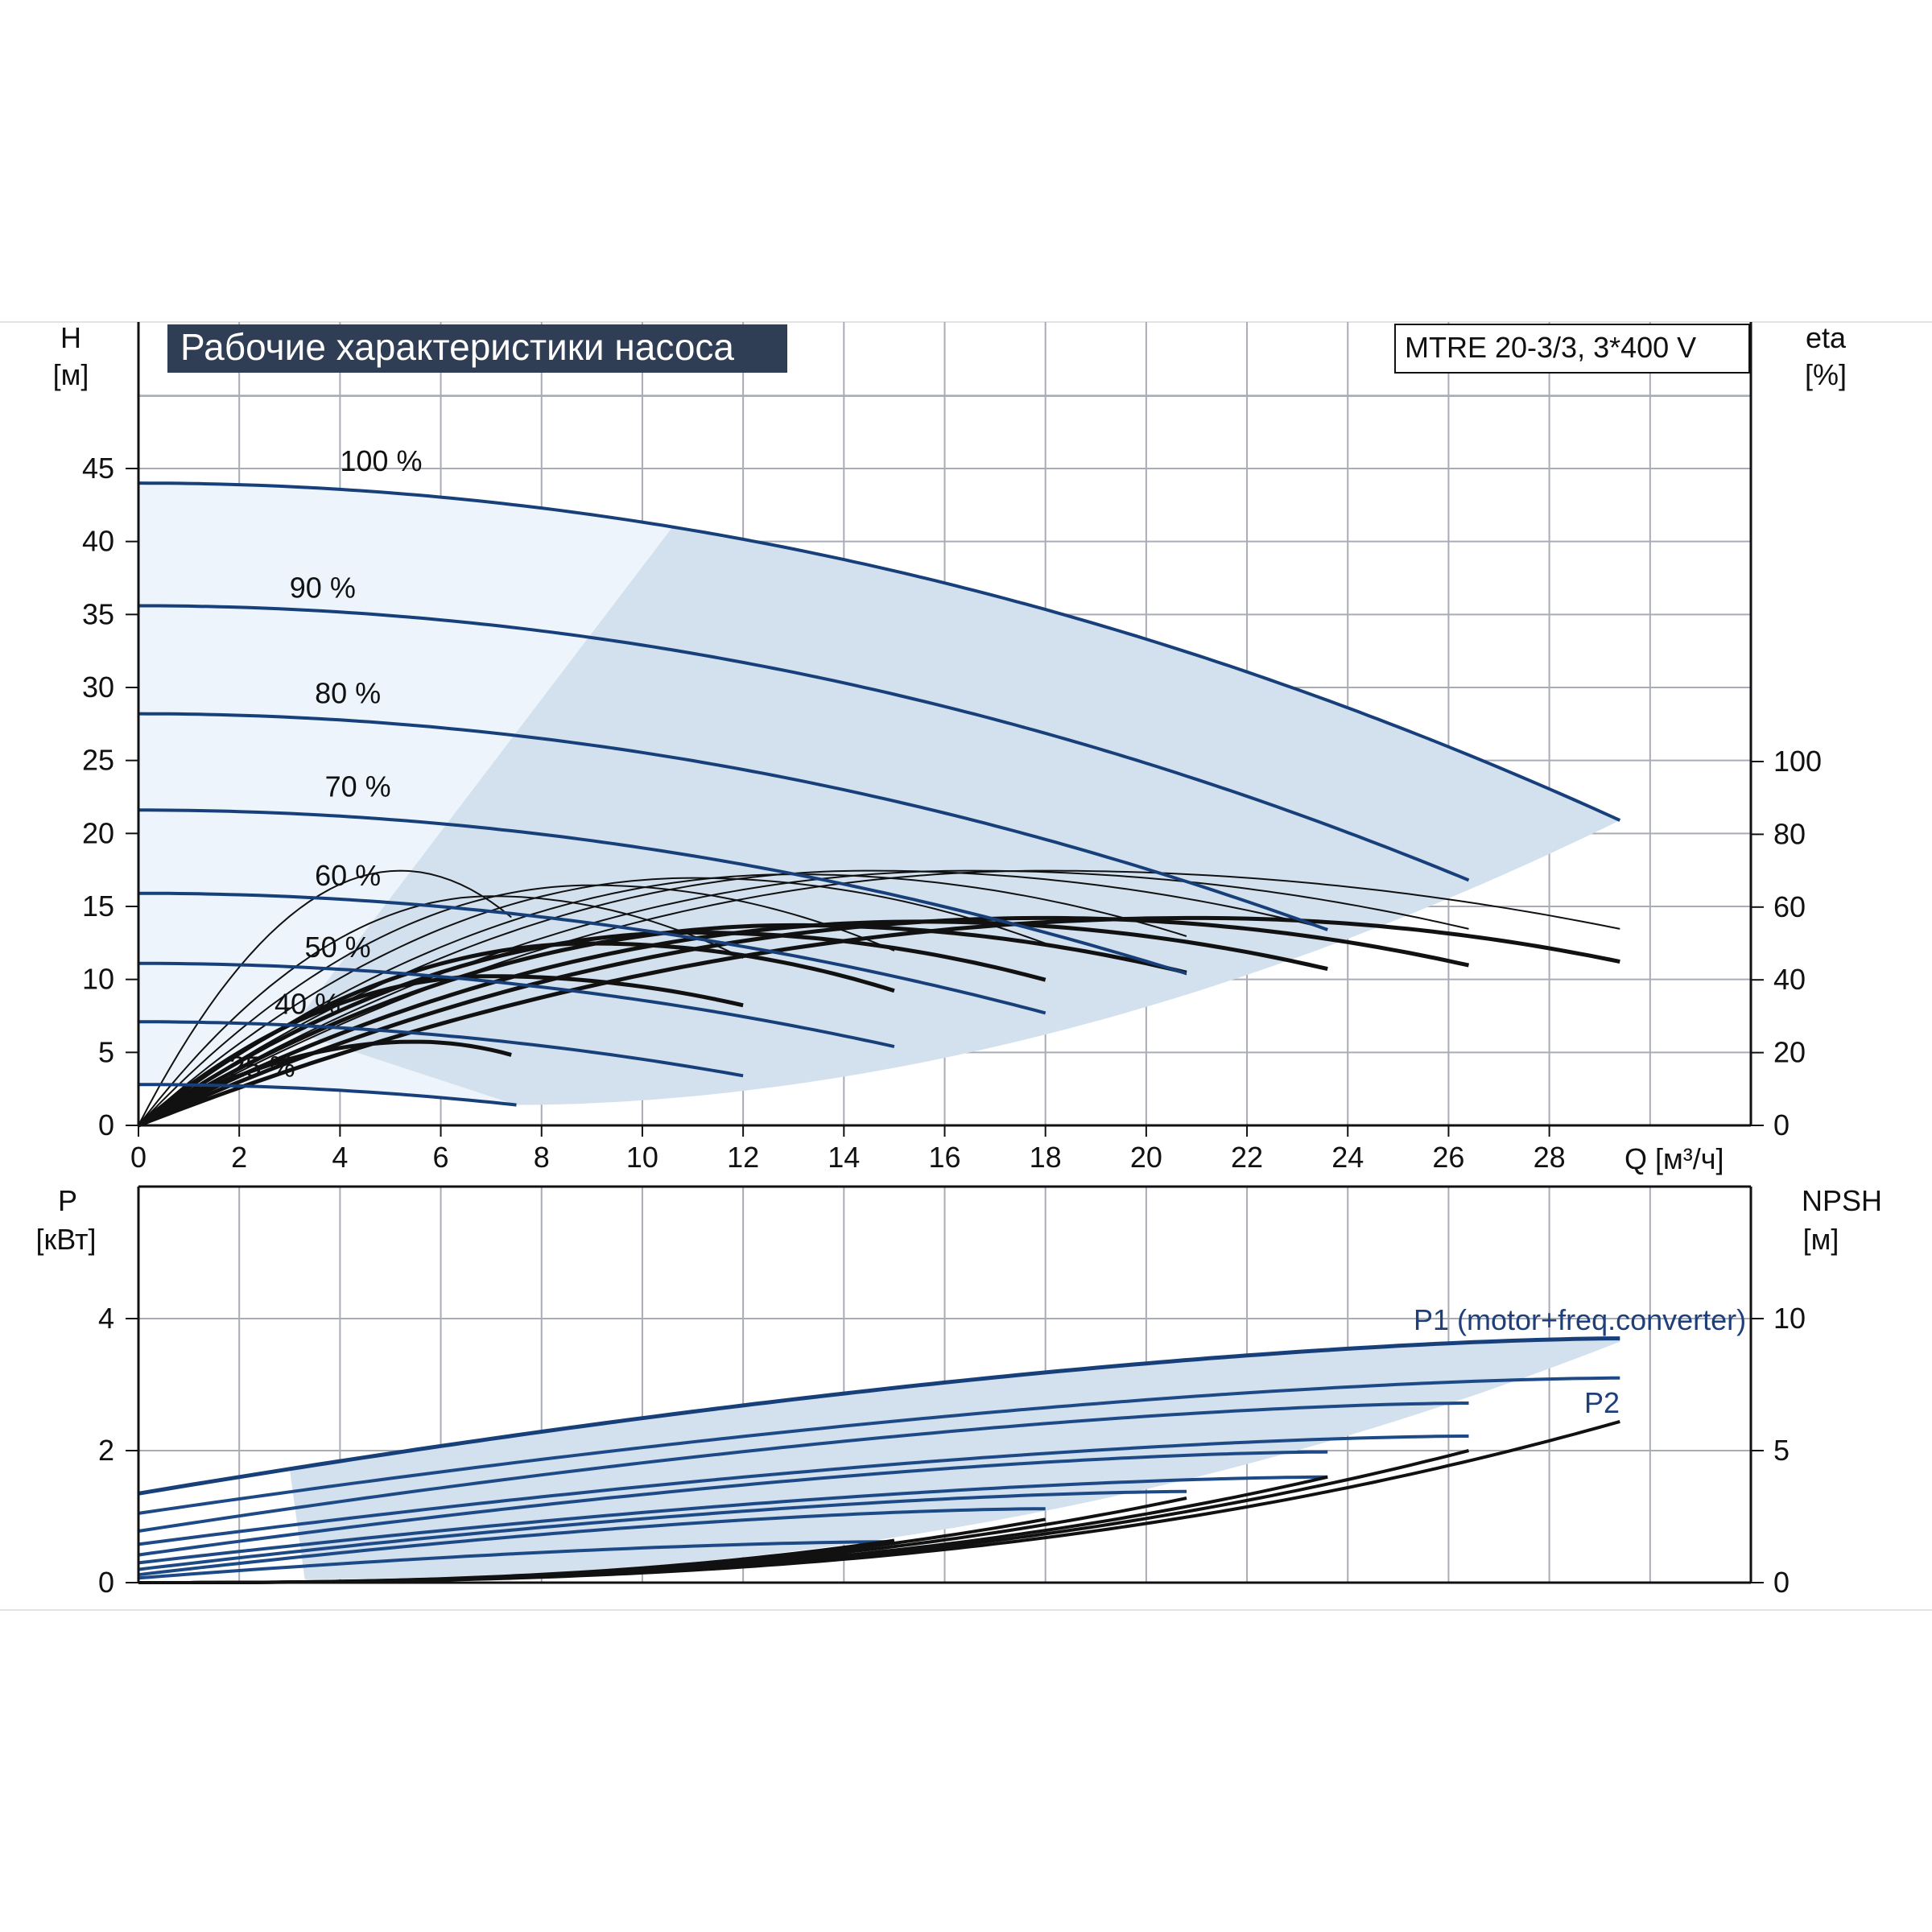 Image resolution: width=1932 pixels, height=1932 pixels. Describe the element at coordinates (1602, 1402) in the screenshot. I see `p2-label: P2` at that location.